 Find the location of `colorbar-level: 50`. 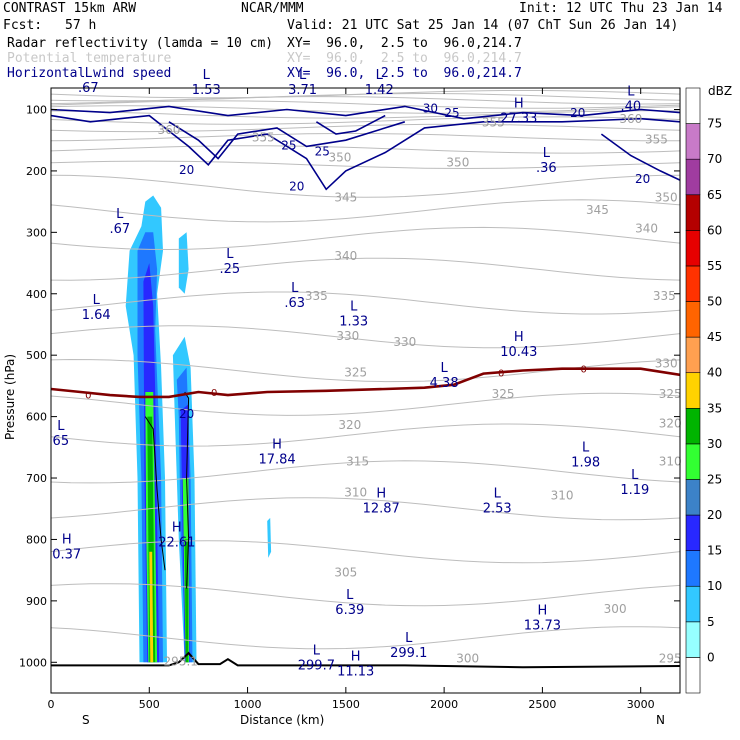

colorbar-level: 50 is located at coordinates (714, 302).